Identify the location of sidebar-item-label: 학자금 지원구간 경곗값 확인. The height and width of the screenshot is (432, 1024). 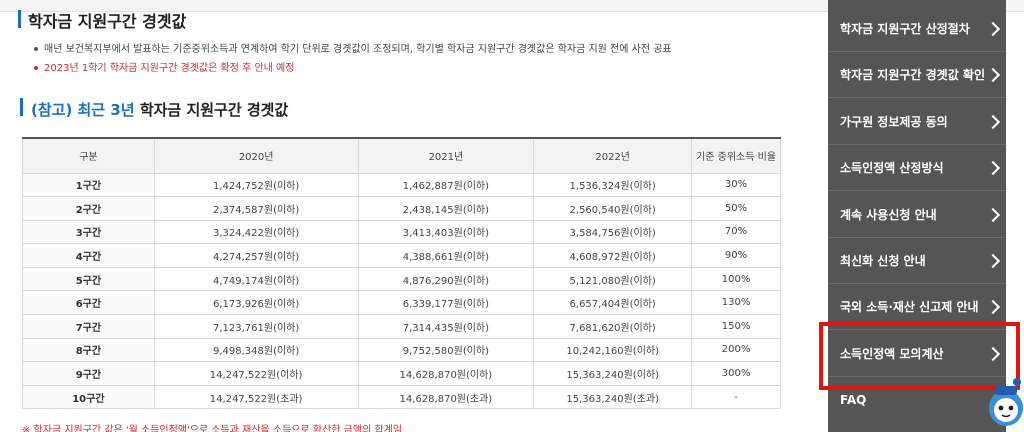
(913, 75).